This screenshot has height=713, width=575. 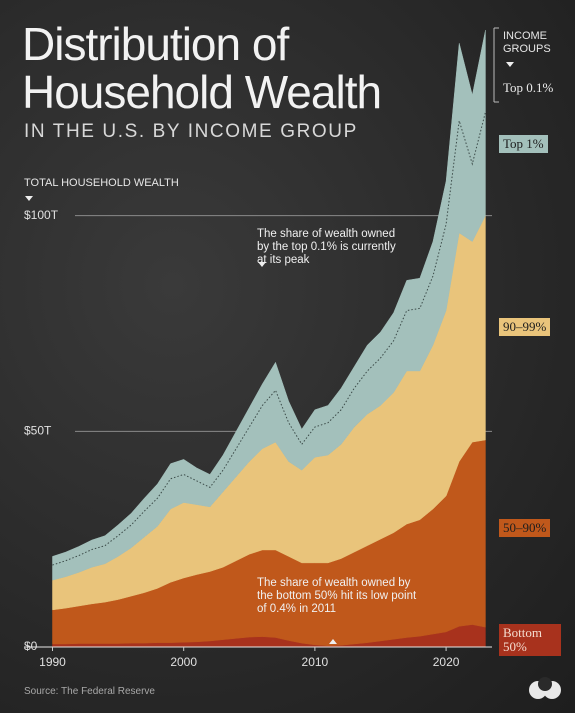 I want to click on legend-entry: 50–90%, so click(x=525, y=528).